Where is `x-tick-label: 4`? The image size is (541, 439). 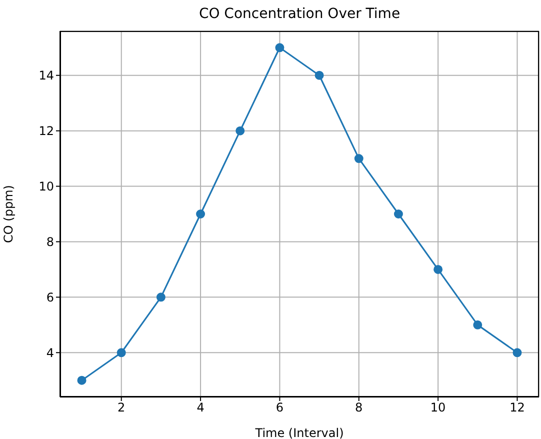 x-tick-label: 4 is located at coordinates (200, 407).